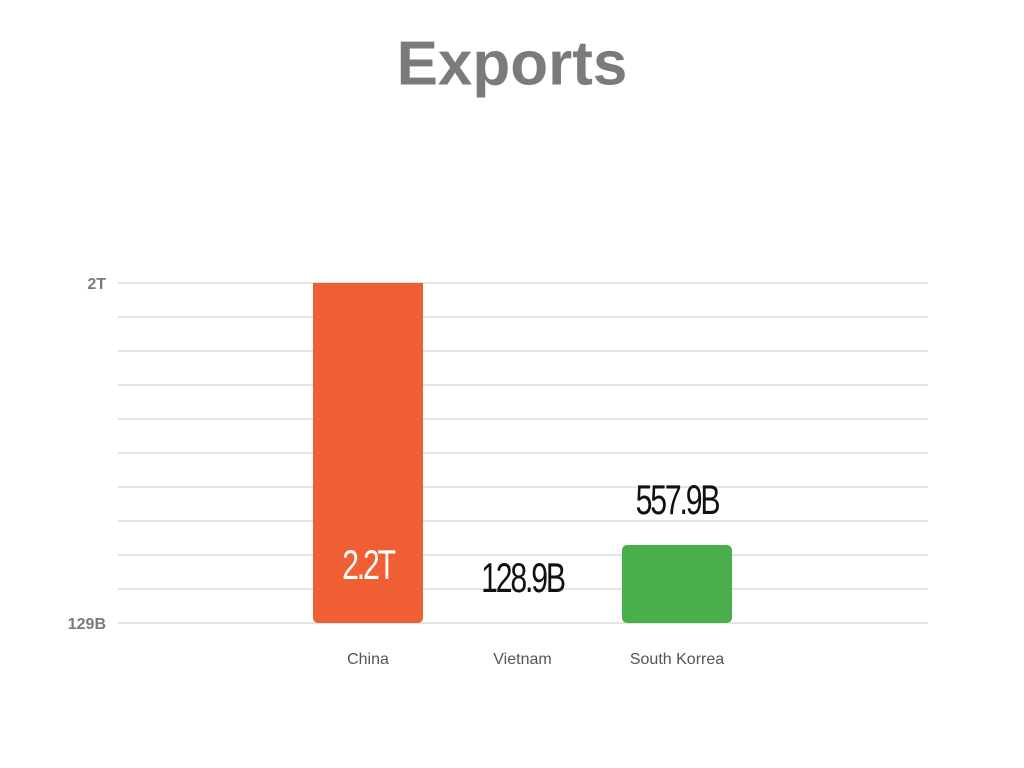 Image resolution: width=1024 pixels, height=768 pixels. What do you see at coordinates (368, 659) in the screenshot?
I see `x-tick-label: China` at bounding box center [368, 659].